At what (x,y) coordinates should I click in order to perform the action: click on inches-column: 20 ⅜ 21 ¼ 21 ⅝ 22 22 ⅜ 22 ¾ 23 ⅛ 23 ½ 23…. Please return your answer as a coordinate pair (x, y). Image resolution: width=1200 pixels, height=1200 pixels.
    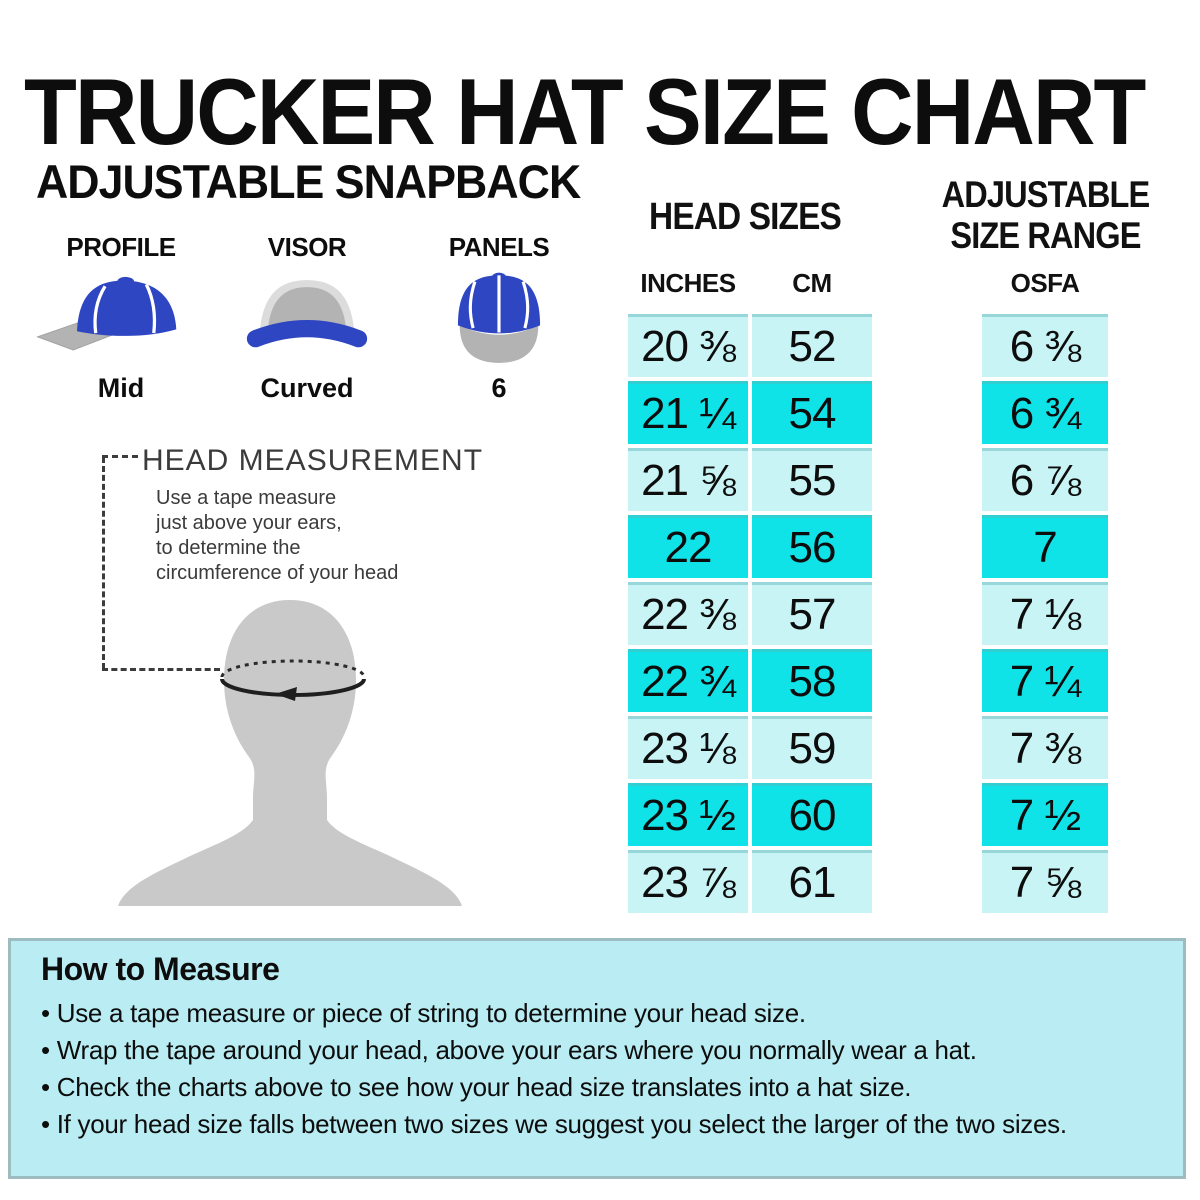
    Looking at the image, I should click on (688, 613).